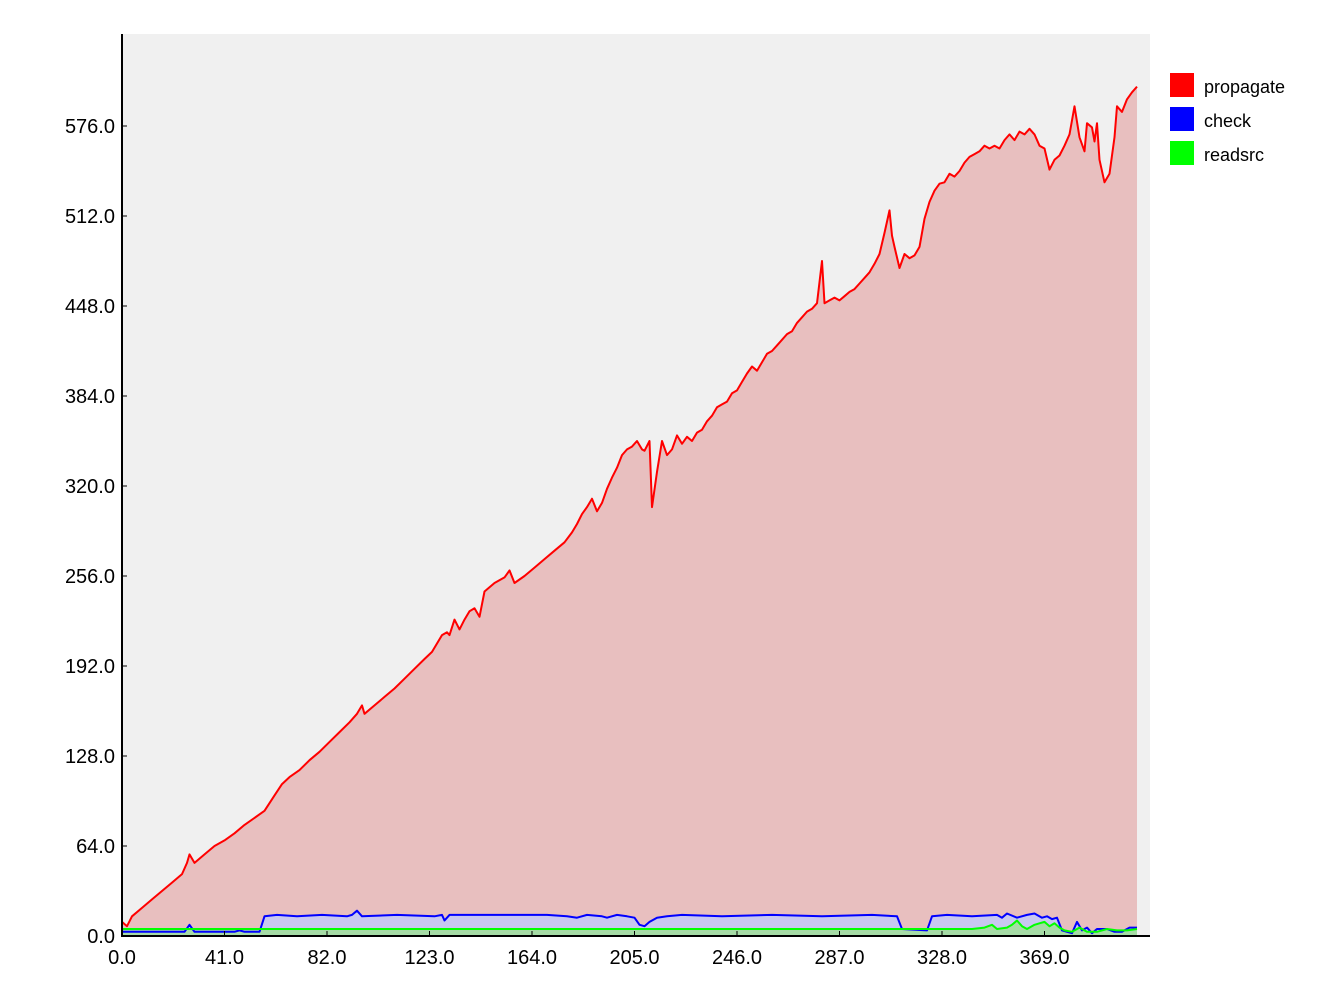 This screenshot has width=1322, height=992. I want to click on x-tick-label: 82.0, so click(327, 958).